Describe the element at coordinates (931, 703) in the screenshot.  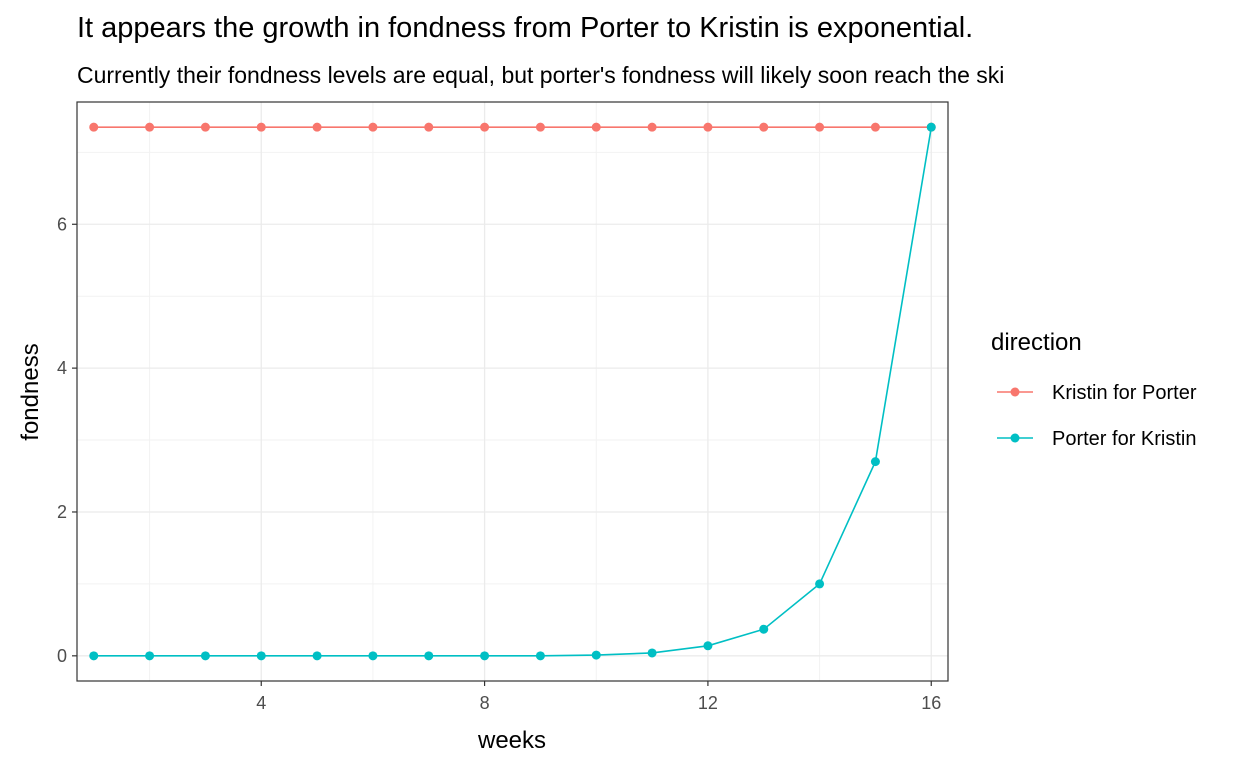
I see `x-tick-label: 16` at that location.